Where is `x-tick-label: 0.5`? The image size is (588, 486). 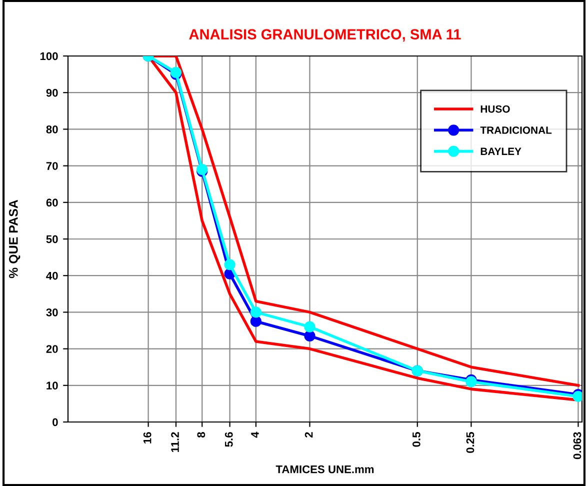 x-tick-label: 0.5 is located at coordinates (416, 439).